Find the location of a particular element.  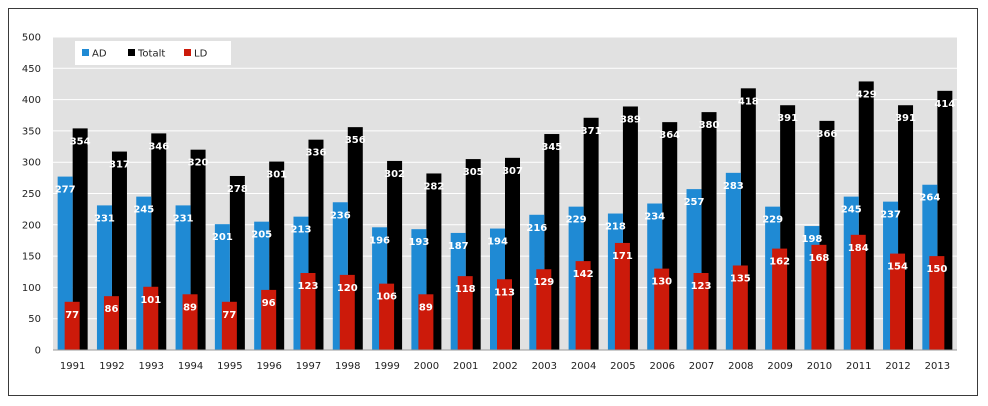

data-label-totalt: 302 is located at coordinates (394, 174).